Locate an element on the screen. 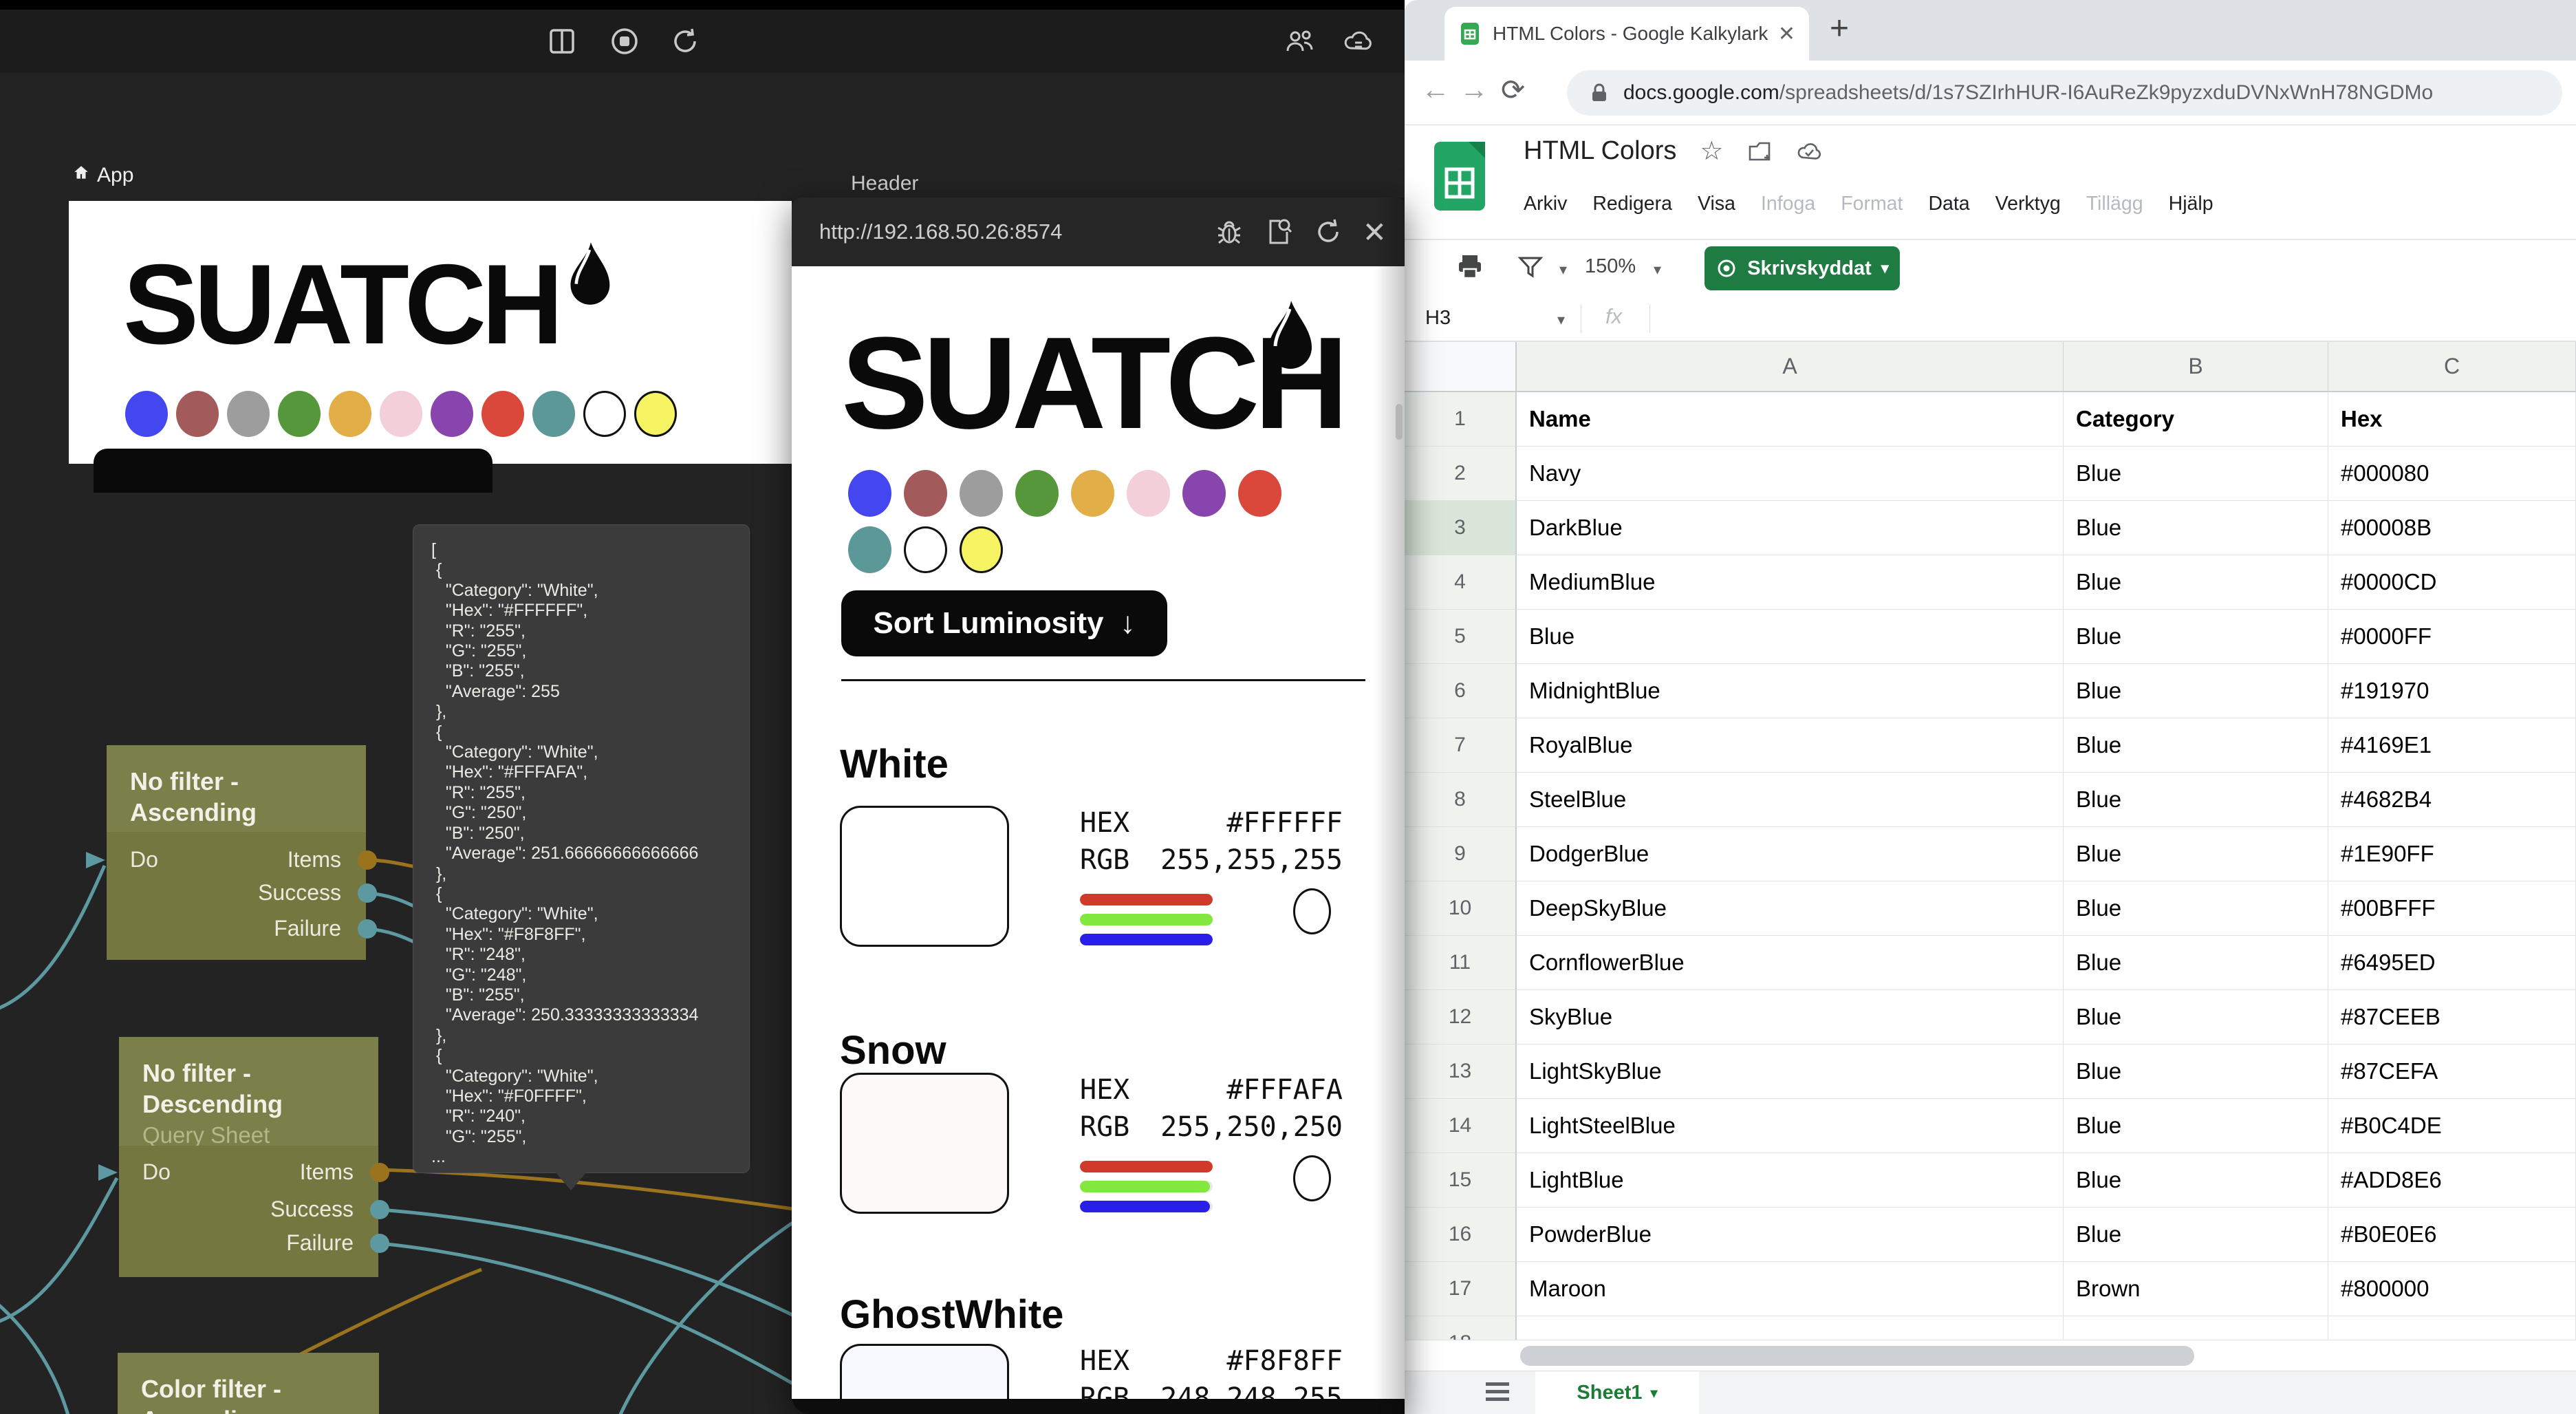 The image size is (2576, 1414). cell: #800000 is located at coordinates (2452, 1289).